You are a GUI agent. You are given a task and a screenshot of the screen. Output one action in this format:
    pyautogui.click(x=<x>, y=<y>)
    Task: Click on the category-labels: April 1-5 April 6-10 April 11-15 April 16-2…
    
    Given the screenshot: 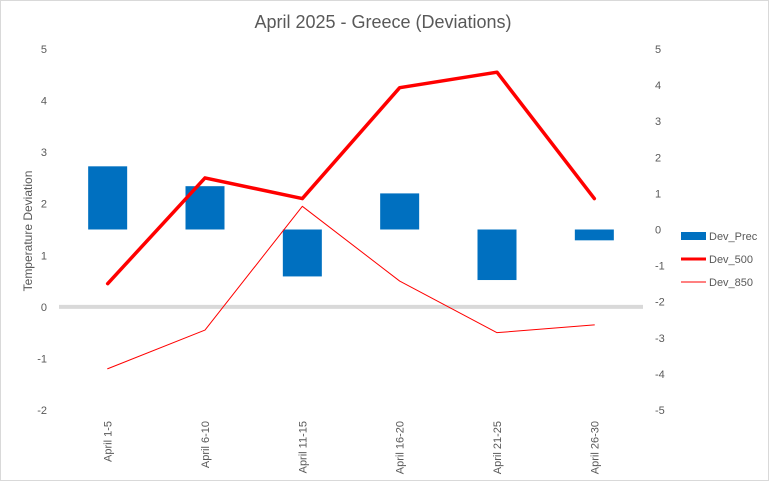 What is the action you would take?
    pyautogui.click(x=352, y=447)
    